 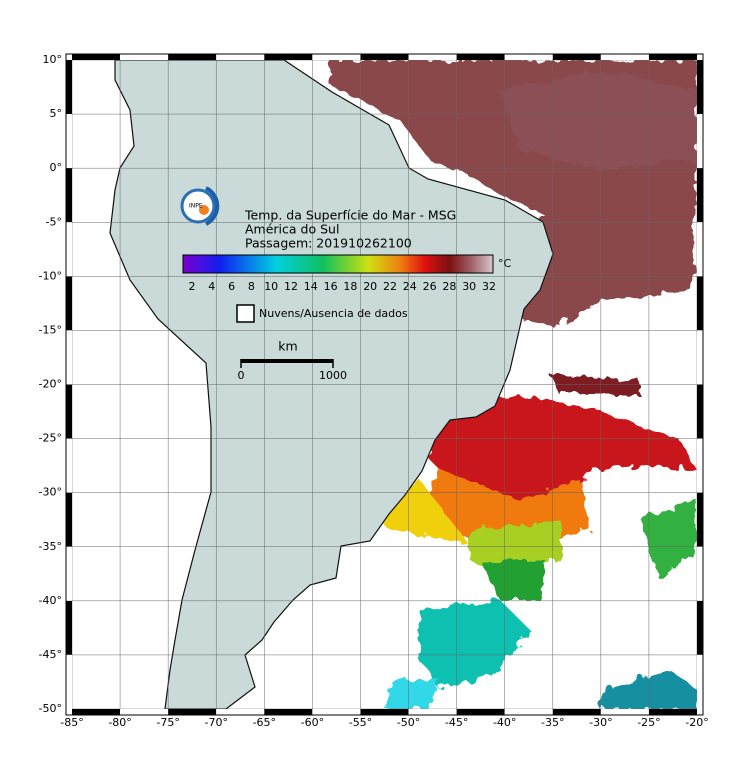 What do you see at coordinates (287, 346) in the screenshot?
I see `scale-unit: km` at bounding box center [287, 346].